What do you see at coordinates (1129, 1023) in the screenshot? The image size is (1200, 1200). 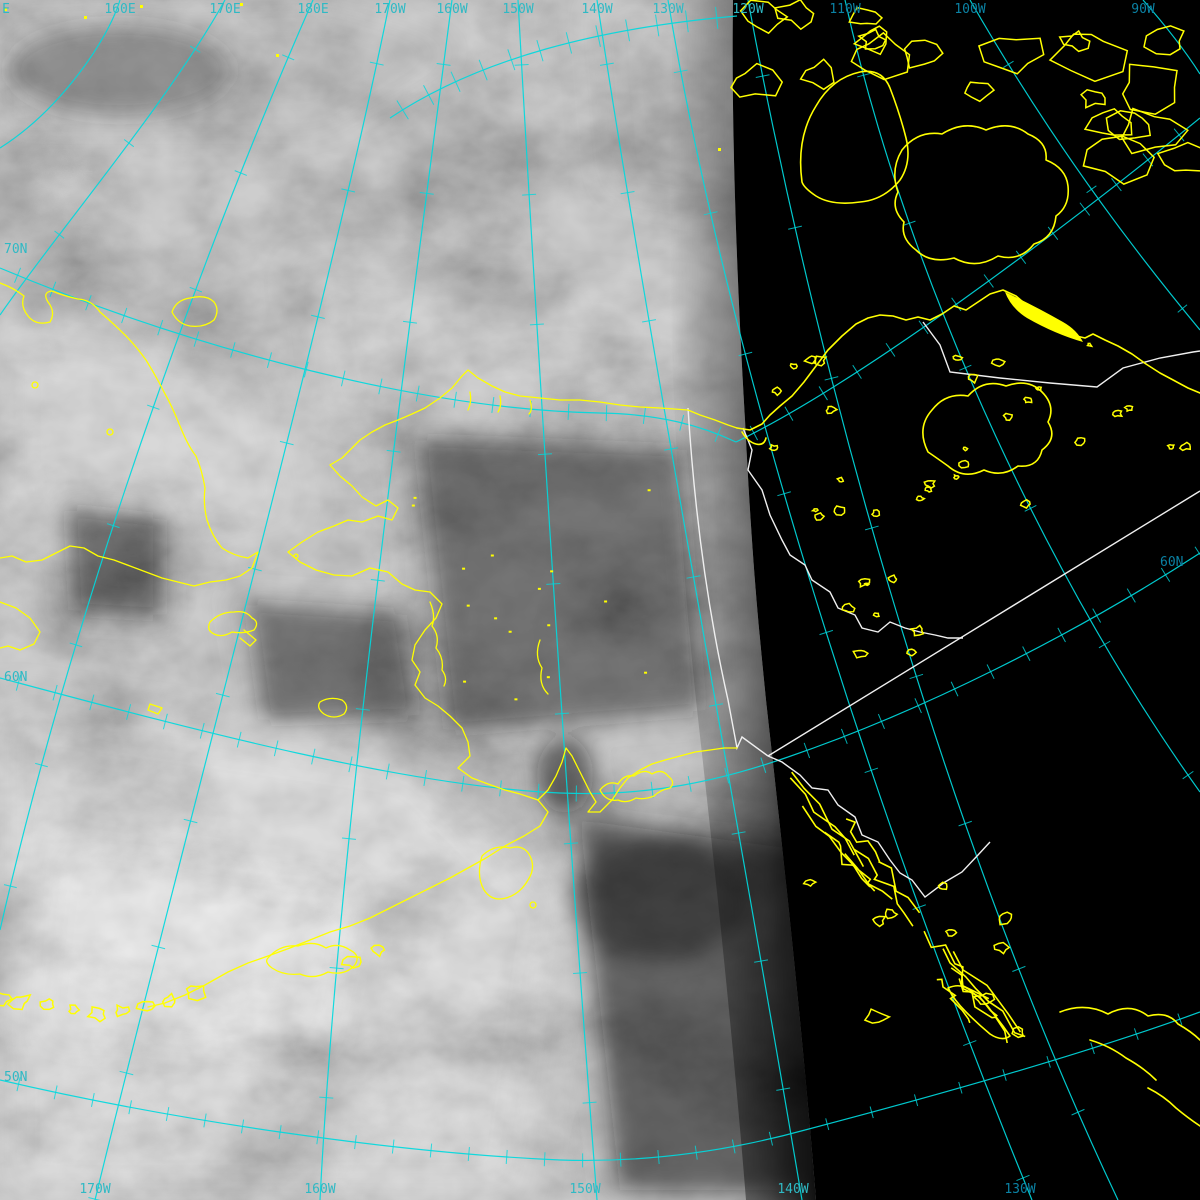 I see `coast-bc-vancouver` at bounding box center [1129, 1023].